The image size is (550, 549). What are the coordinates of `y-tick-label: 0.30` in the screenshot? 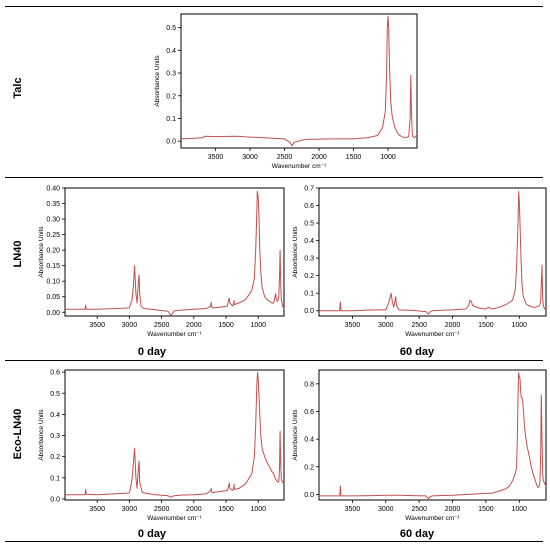 It's located at (53, 220).